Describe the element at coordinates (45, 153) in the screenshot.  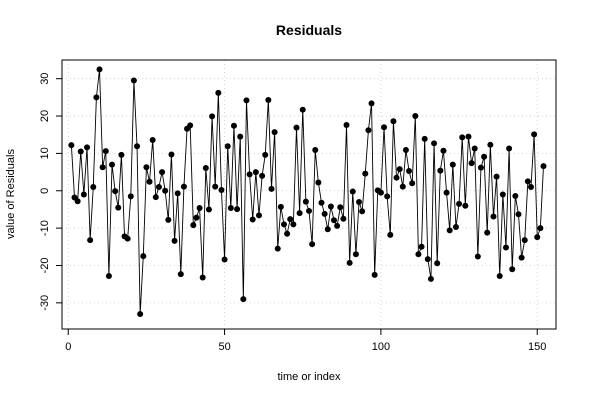
I see `y-tick-label: 10` at that location.